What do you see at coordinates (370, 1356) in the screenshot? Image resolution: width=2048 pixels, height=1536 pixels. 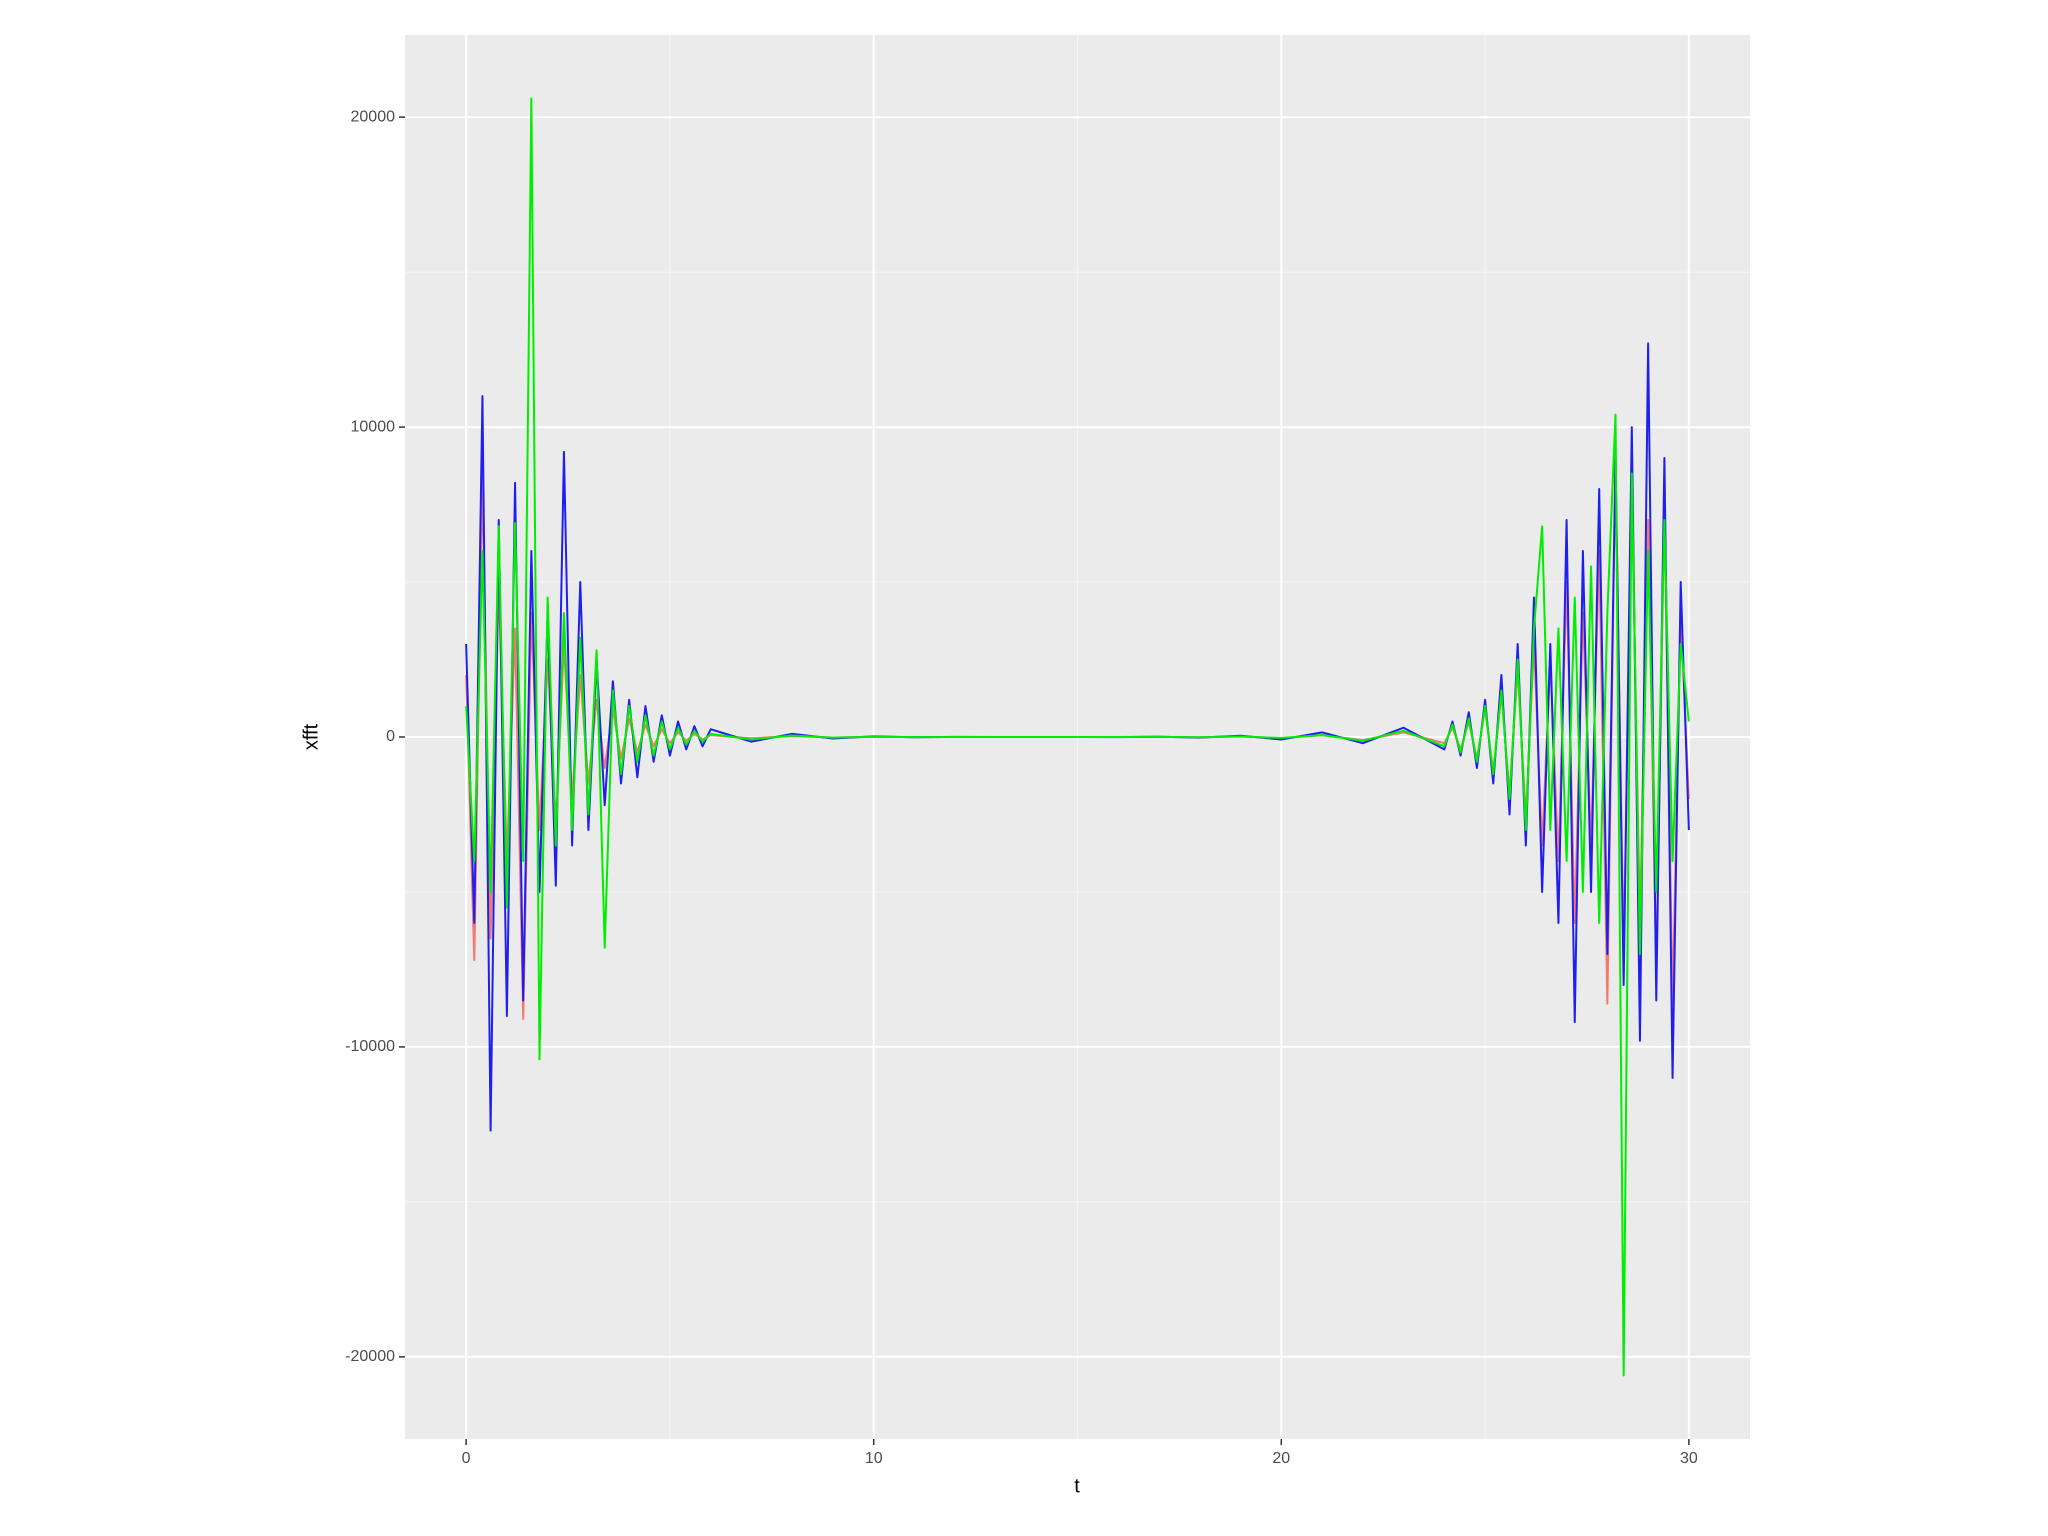 I see `y-tick-label: -20000` at bounding box center [370, 1356].